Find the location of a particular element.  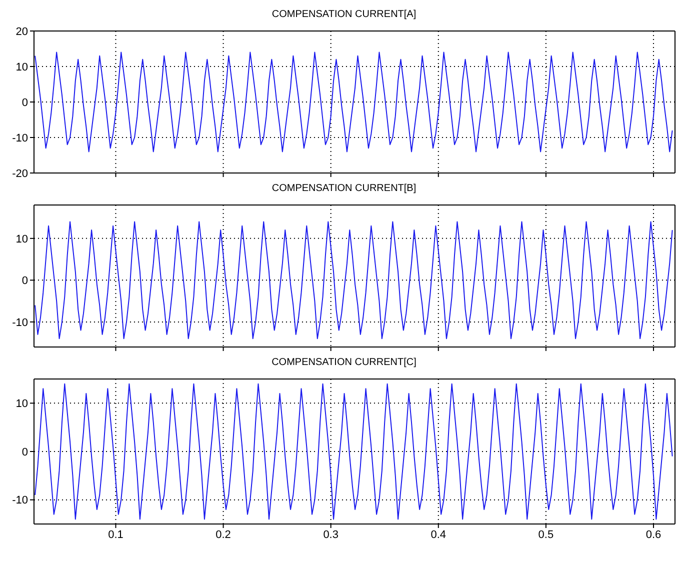

chart-title: COMPENSATION CURRENT[A] is located at coordinates (344, 15).